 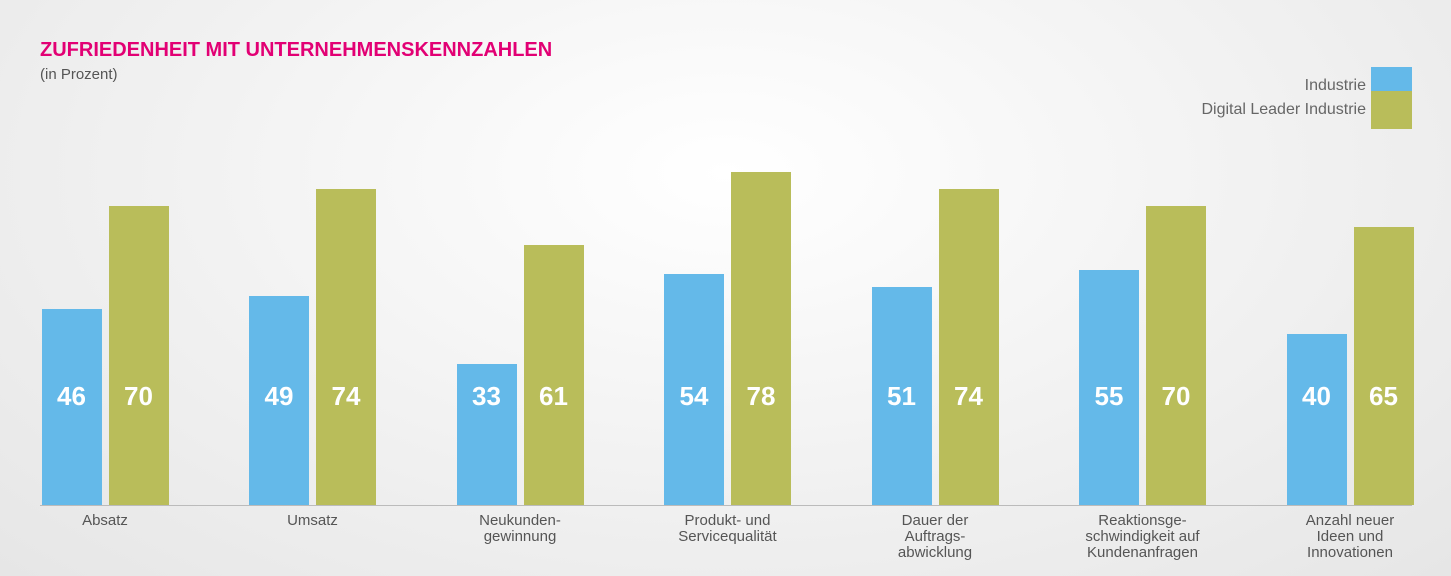 What do you see at coordinates (935, 536) in the screenshot?
I see `x-tick-label: Dauer der Auftrags- abwicklung` at bounding box center [935, 536].